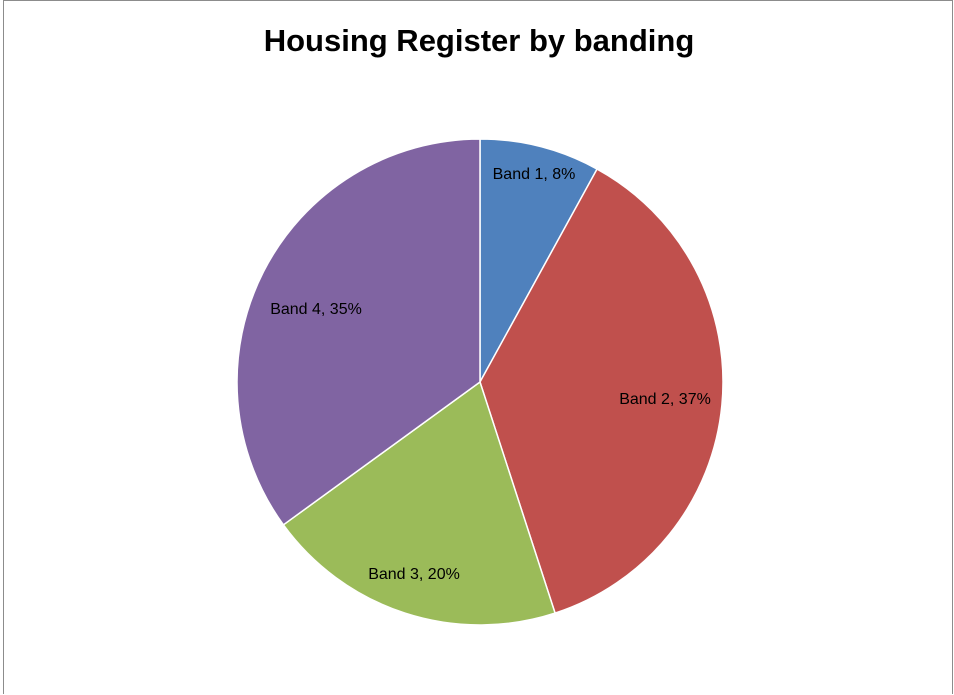  Describe the element at coordinates (534, 174) in the screenshot. I see `data-label-band-1: Band 1, 8%` at that location.